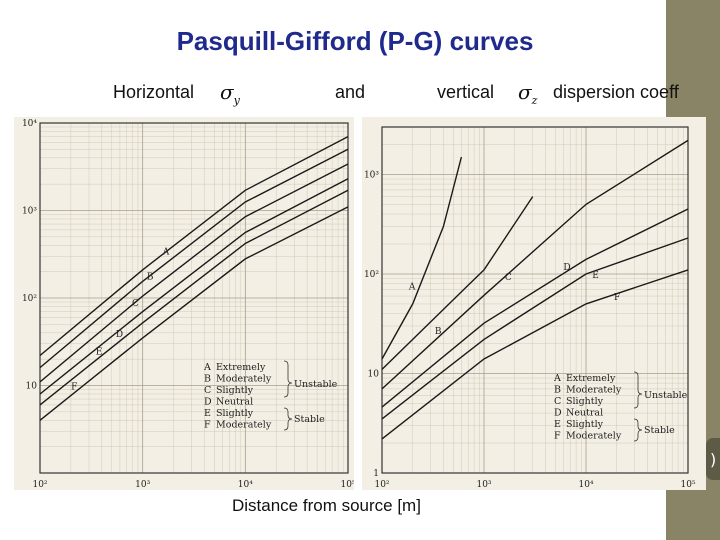 The image size is (720, 540). I want to click on slide-nav-tab: ), so click(713, 459).